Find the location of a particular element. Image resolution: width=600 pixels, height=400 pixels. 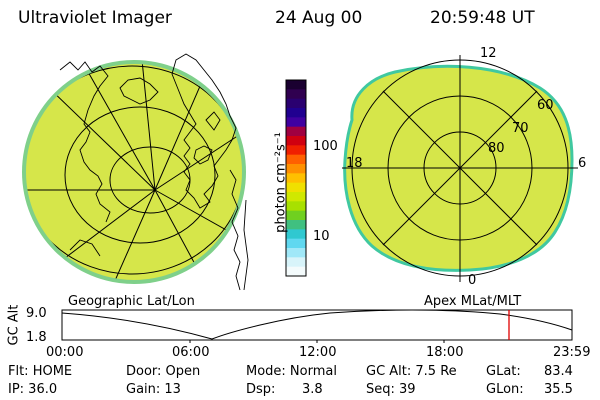

date-label: 24 Aug 00 is located at coordinates (319, 18).